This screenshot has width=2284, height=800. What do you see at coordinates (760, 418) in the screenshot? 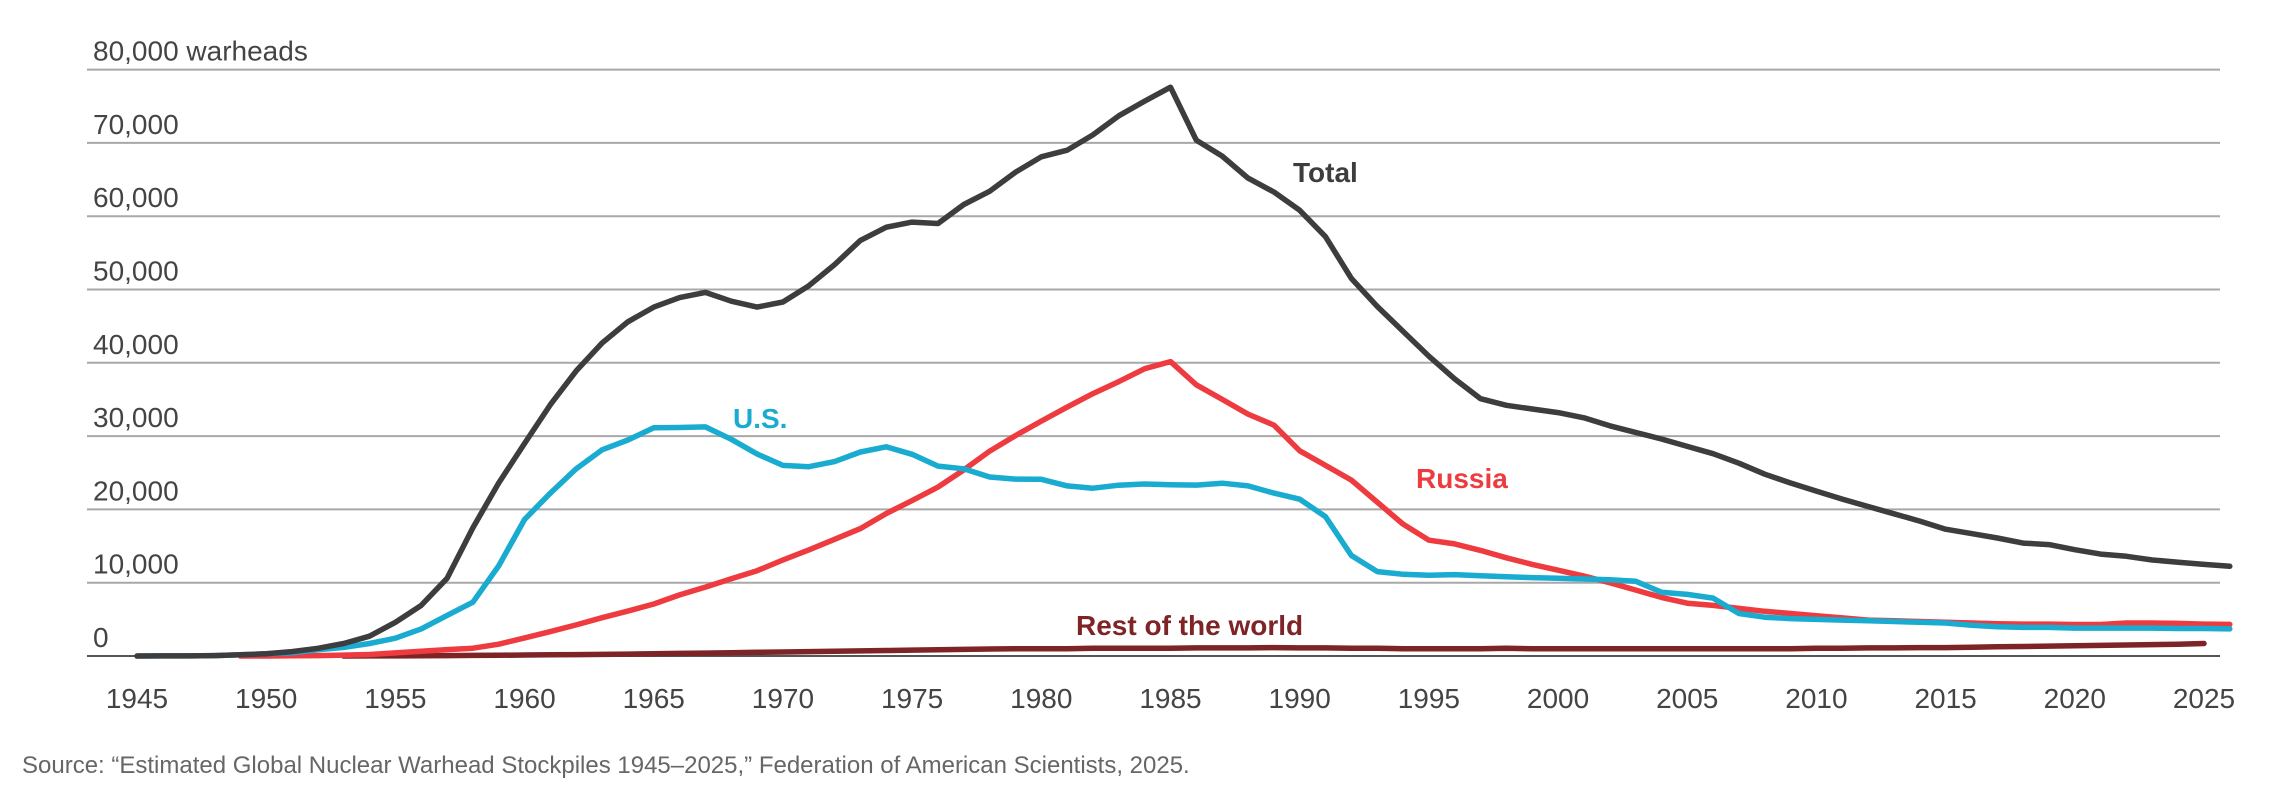
I see `label-us: U.S.` at bounding box center [760, 418].